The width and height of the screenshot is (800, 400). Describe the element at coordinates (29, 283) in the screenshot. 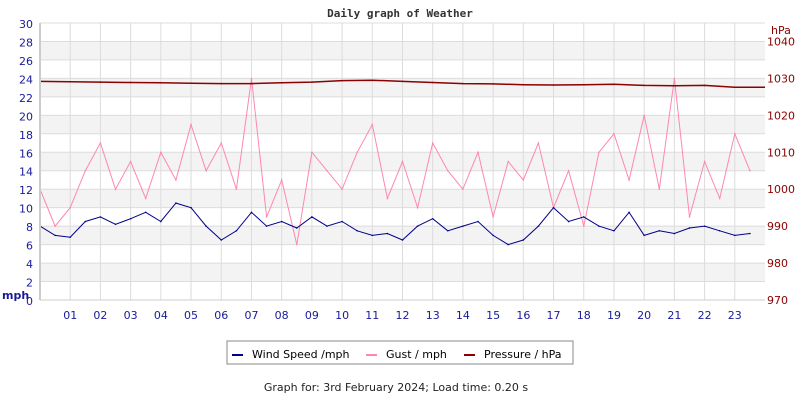

I see `y-tick-label: 2` at that location.